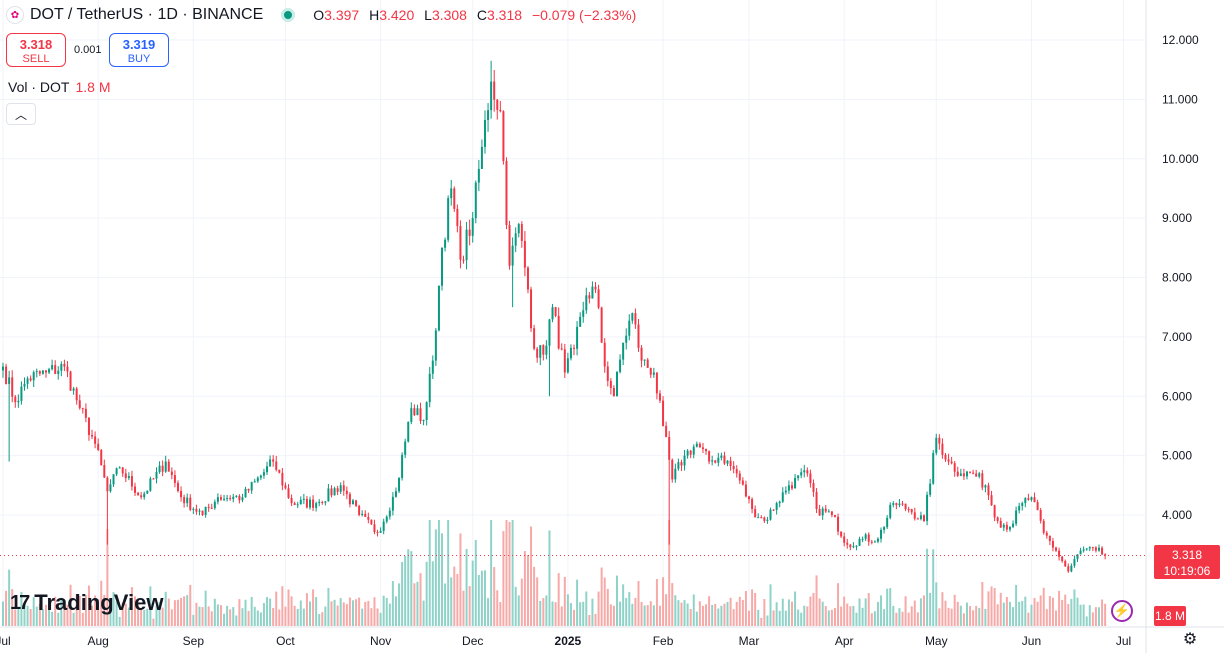  What do you see at coordinates (449, 15) in the screenshot?
I see `ohlc-low-value: 3.308` at bounding box center [449, 15].